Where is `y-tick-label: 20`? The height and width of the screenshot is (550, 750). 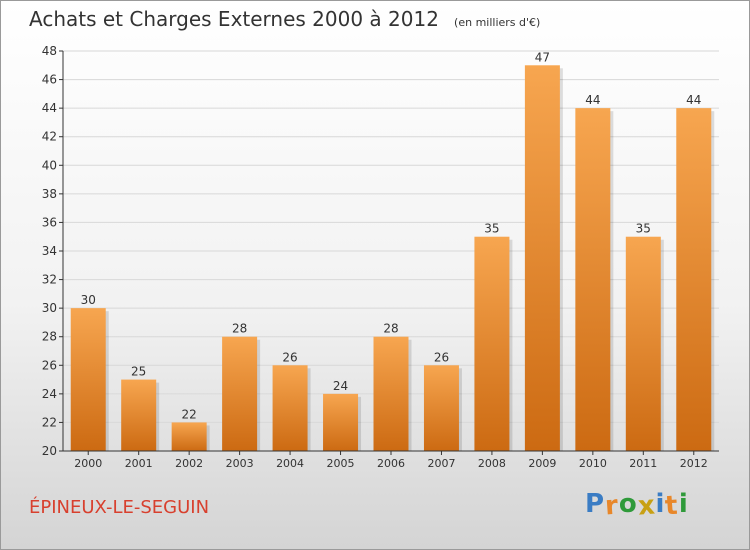 y-tick-label: 20 is located at coordinates (49, 451).